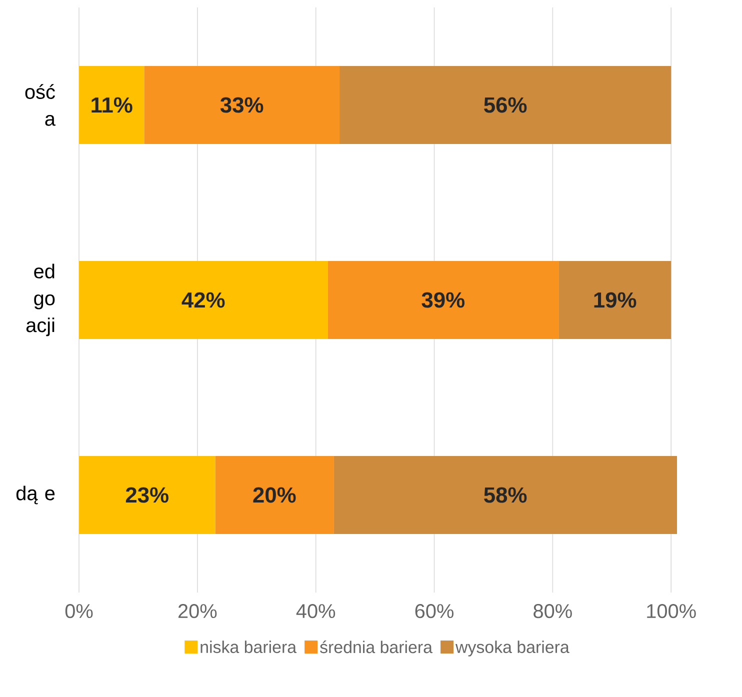 The image size is (742, 697). I want to click on y-tick-label: ed go acji, so click(40, 300).